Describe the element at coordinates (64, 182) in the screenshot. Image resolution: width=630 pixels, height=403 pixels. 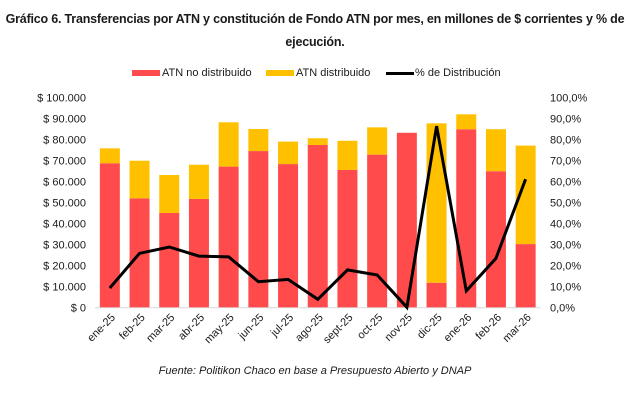
I see `left-tick-label: $ 60.000` at that location.